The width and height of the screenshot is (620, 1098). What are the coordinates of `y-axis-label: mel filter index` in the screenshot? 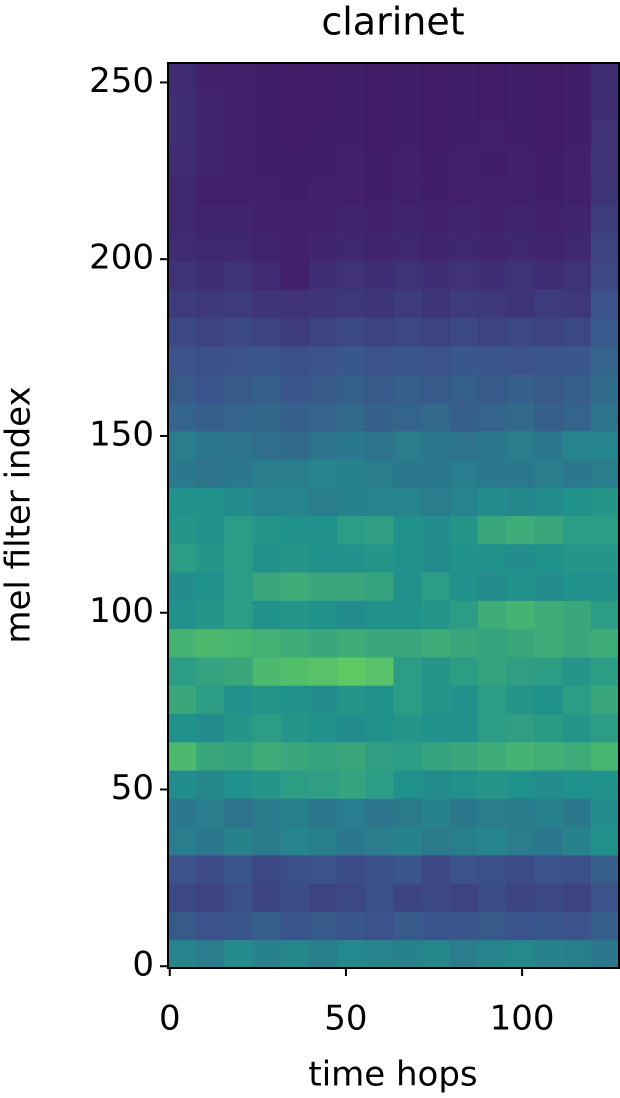 It's located at (19, 514).